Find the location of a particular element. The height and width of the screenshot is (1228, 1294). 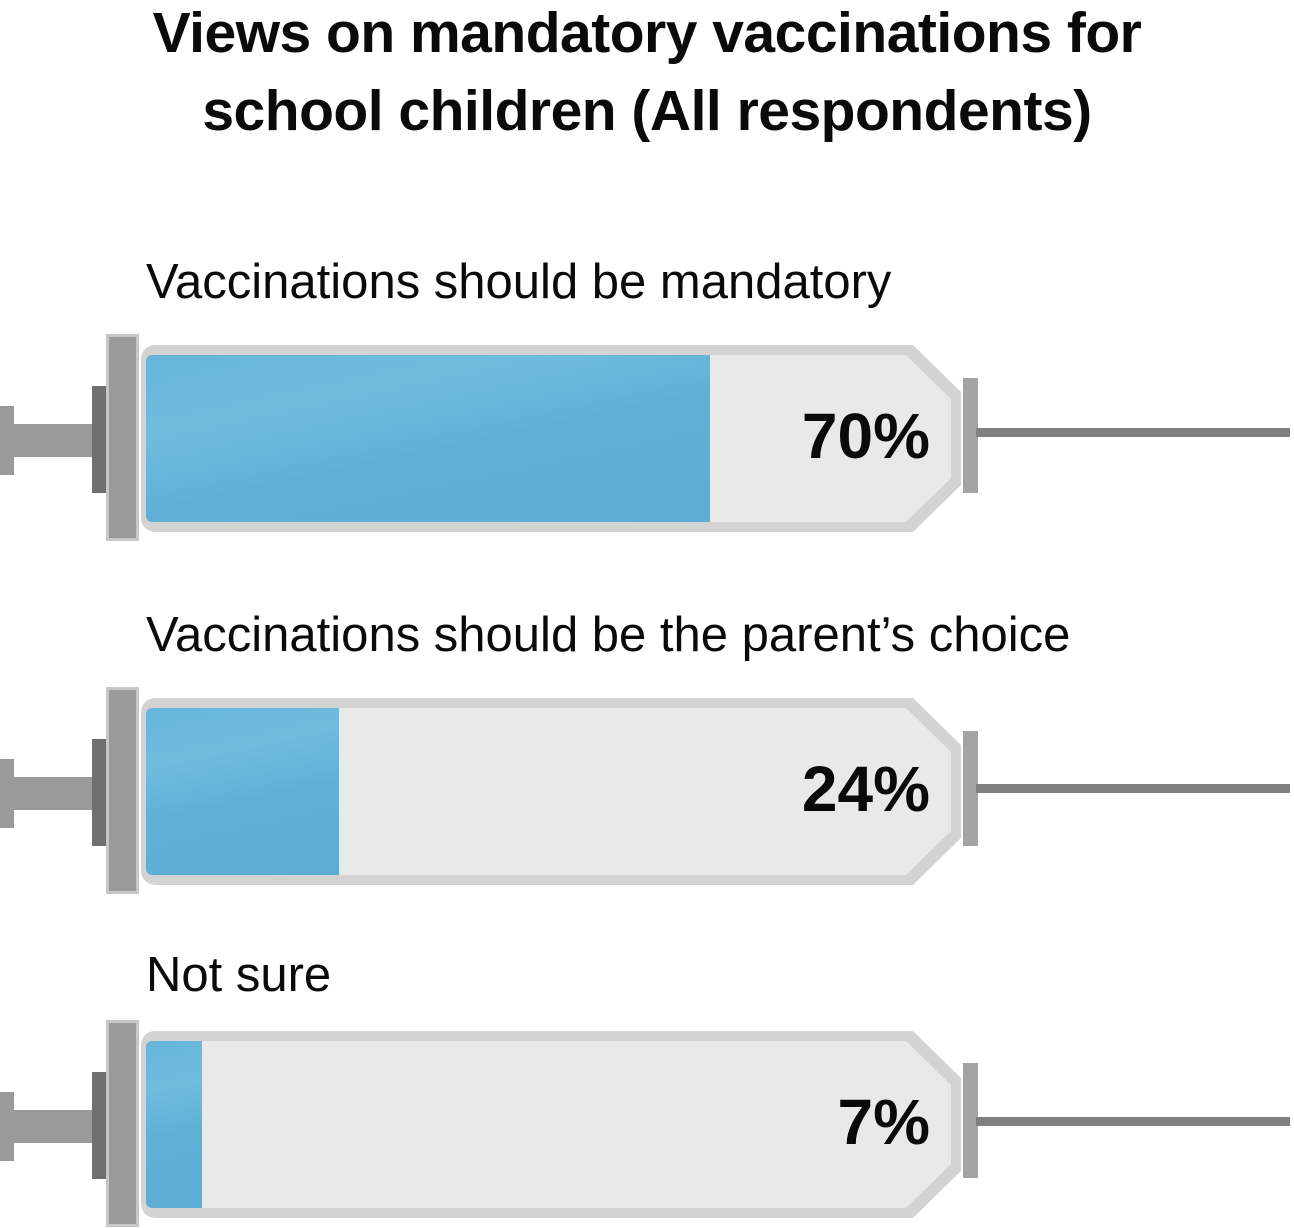

chart-title-line2: school children (All respondents) is located at coordinates (647, 111).